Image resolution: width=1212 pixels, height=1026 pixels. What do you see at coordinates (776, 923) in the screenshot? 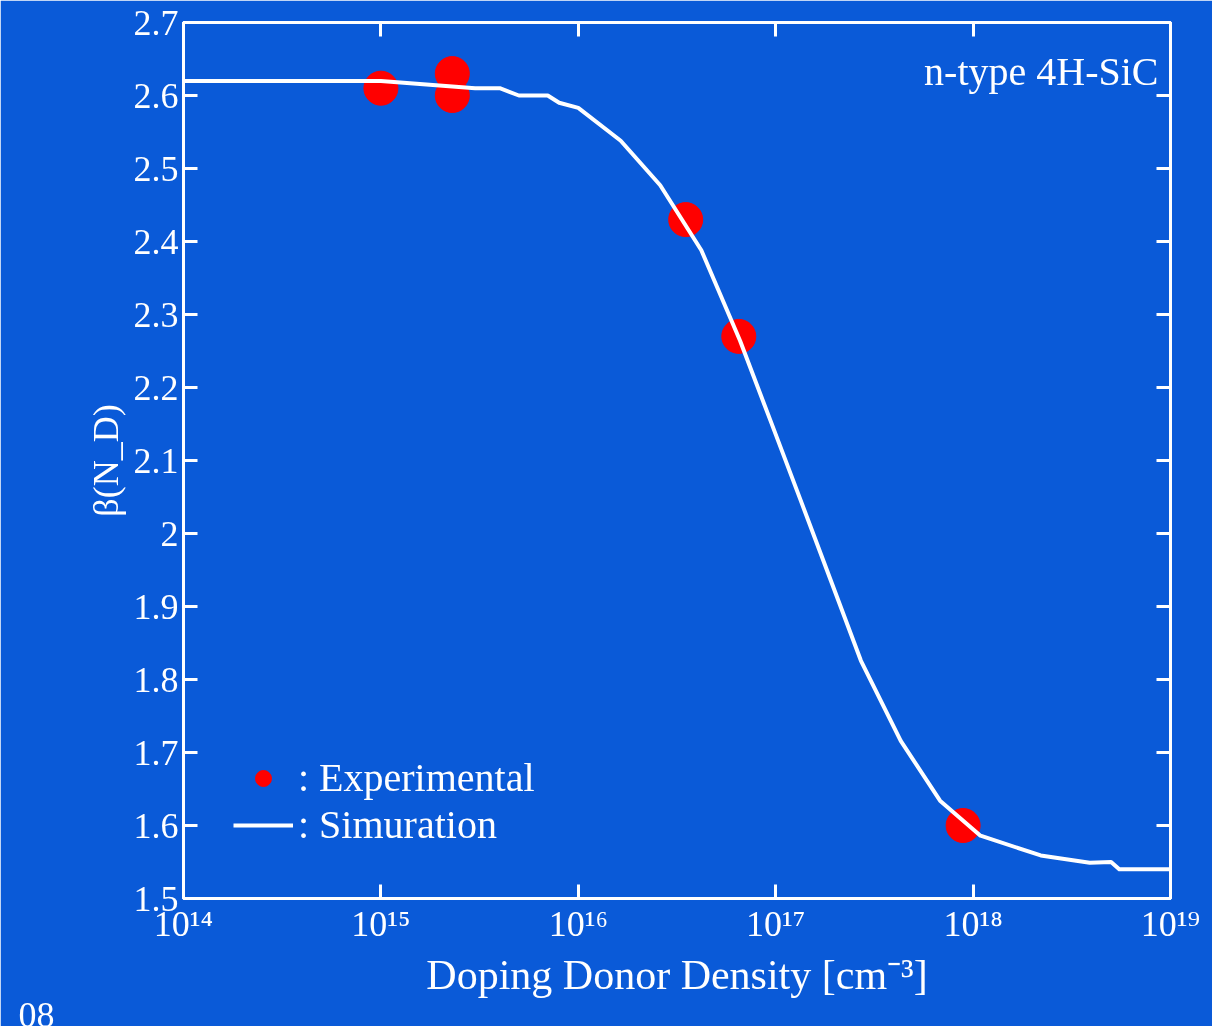
I see `x-tick-label: 10¹⁷` at bounding box center [776, 923].